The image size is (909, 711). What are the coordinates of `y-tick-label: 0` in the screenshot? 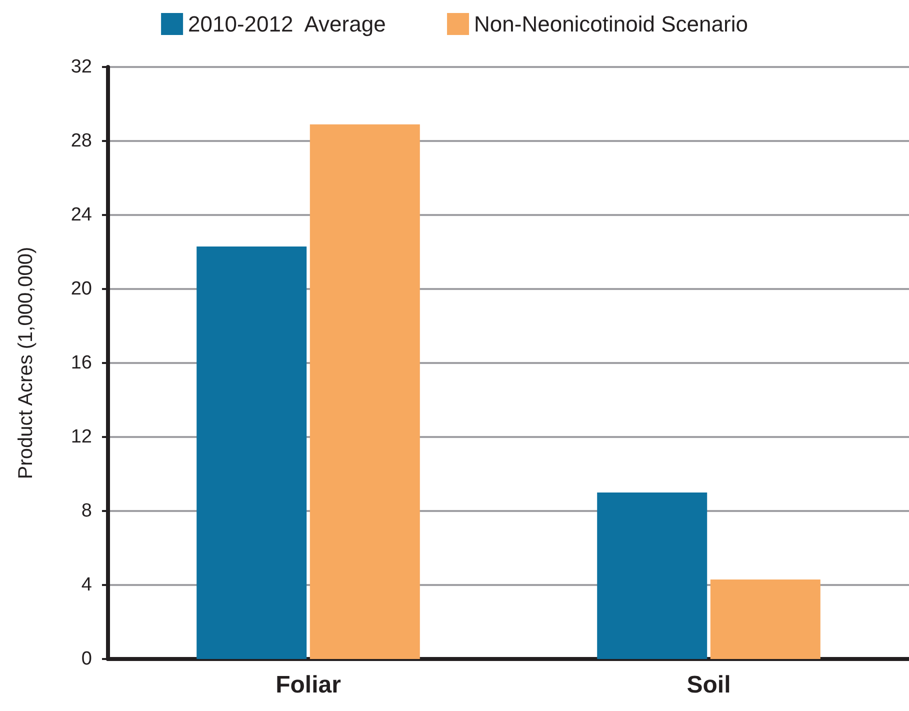 It's located at (86, 659).